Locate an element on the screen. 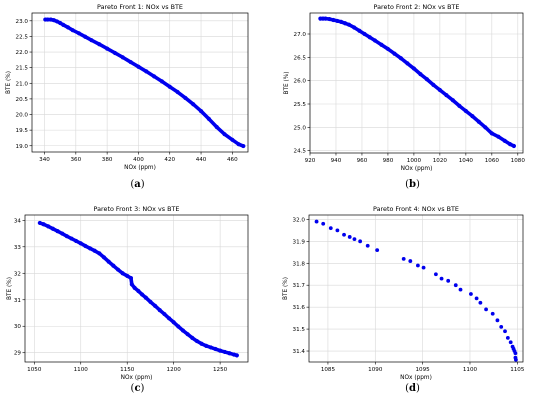 The height and width of the screenshot is (401, 550). y-tick-label: 25.5 is located at coordinates (300, 105).